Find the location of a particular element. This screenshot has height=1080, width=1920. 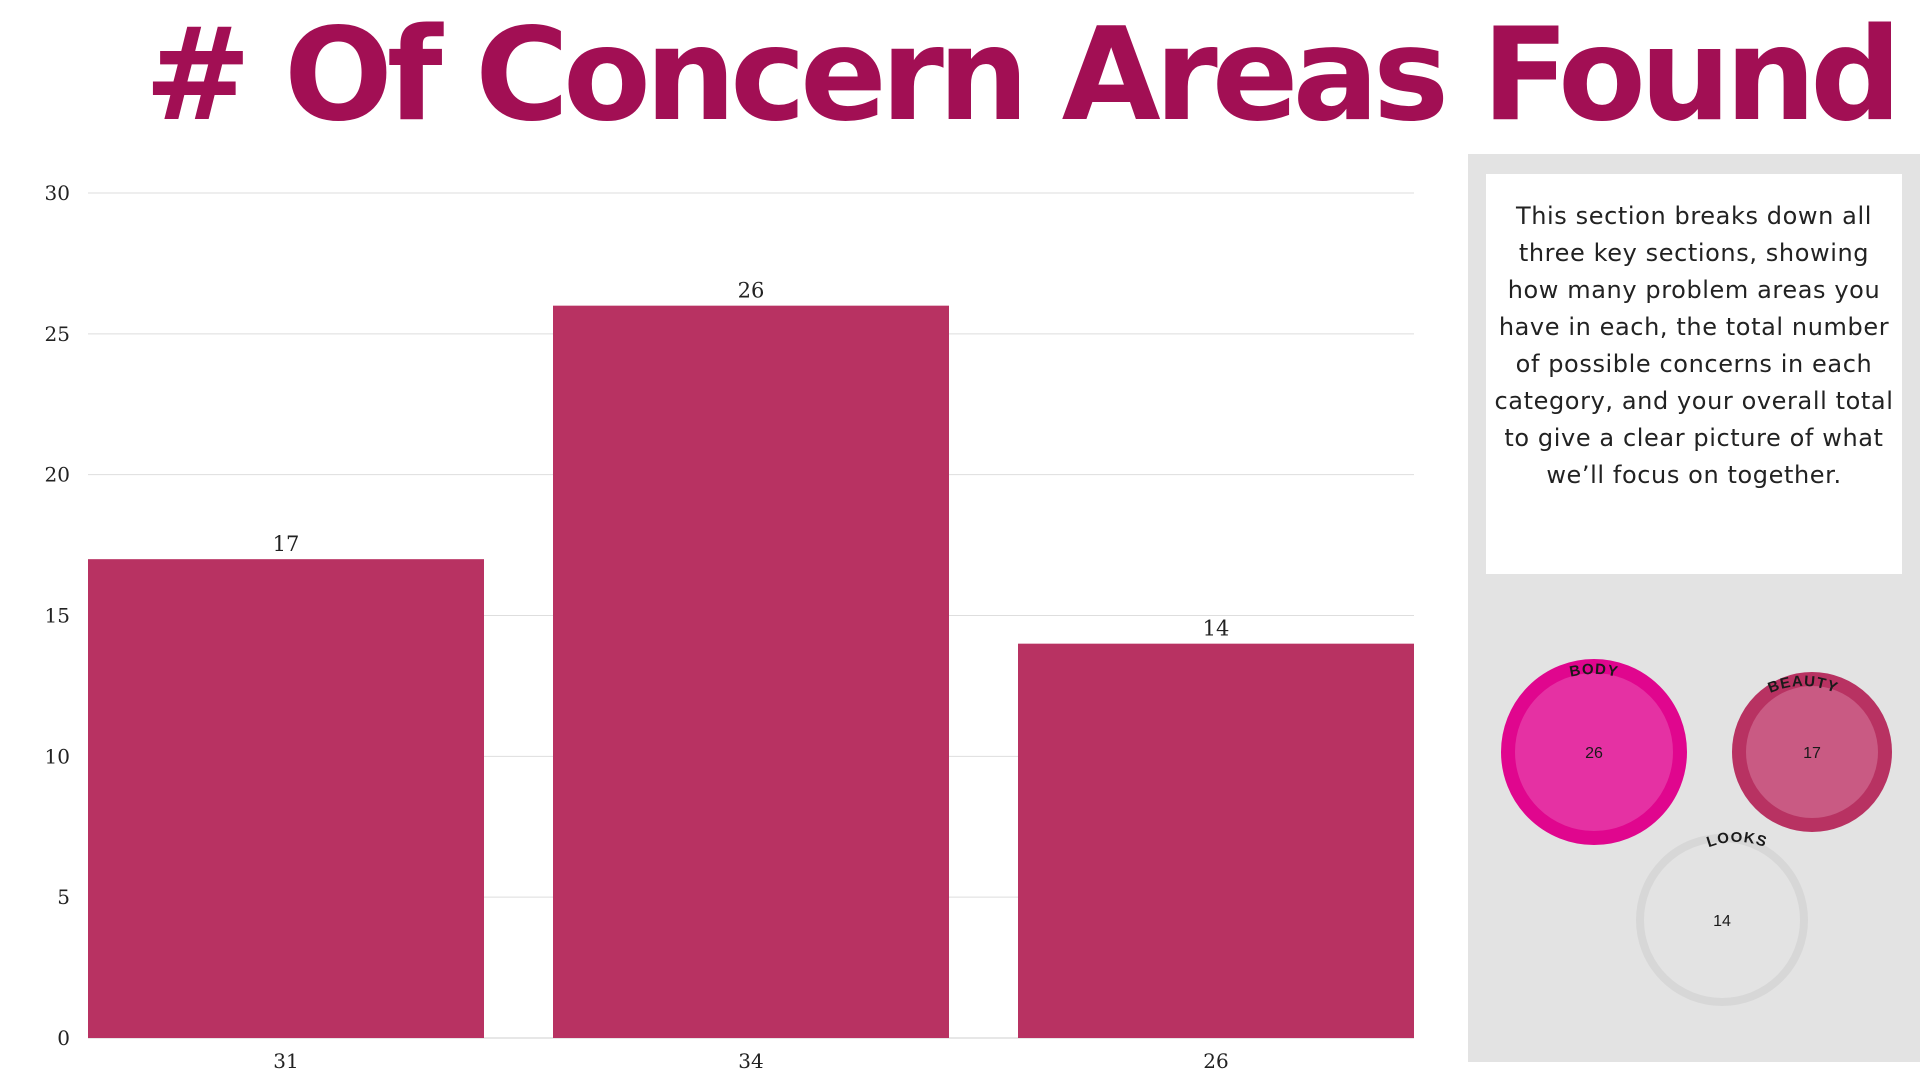

y-tick-label: 20 is located at coordinates (57, 475).